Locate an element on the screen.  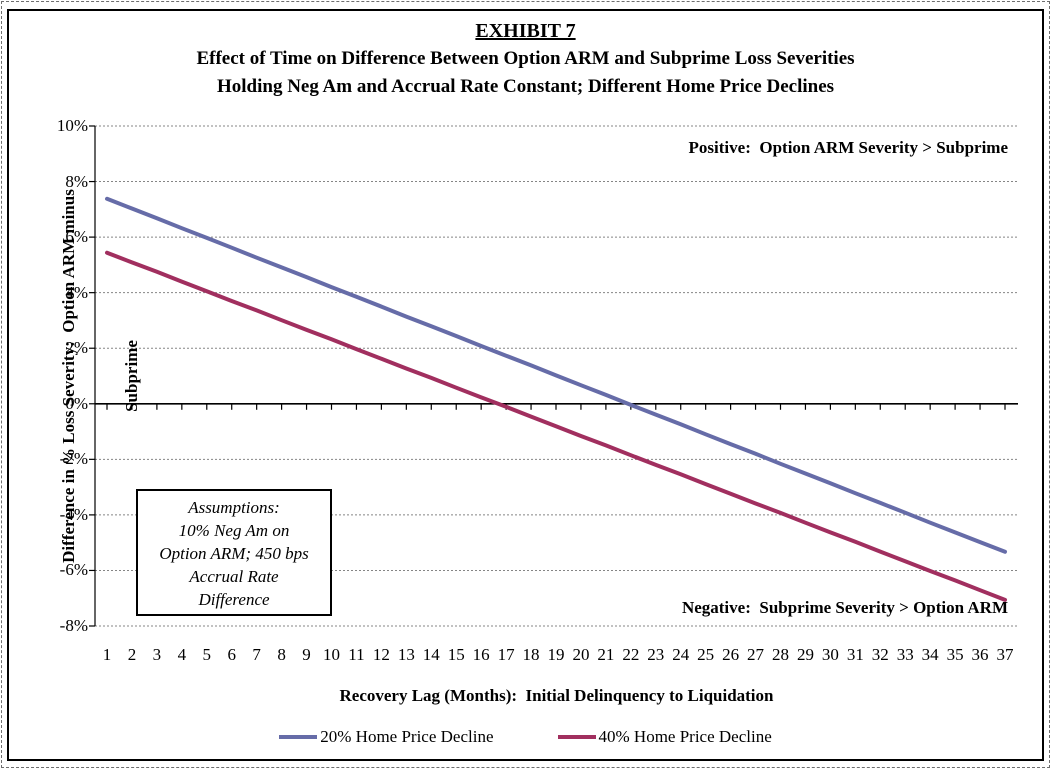
legend-item: 20% Home Price Decline is located at coordinates (386, 737).